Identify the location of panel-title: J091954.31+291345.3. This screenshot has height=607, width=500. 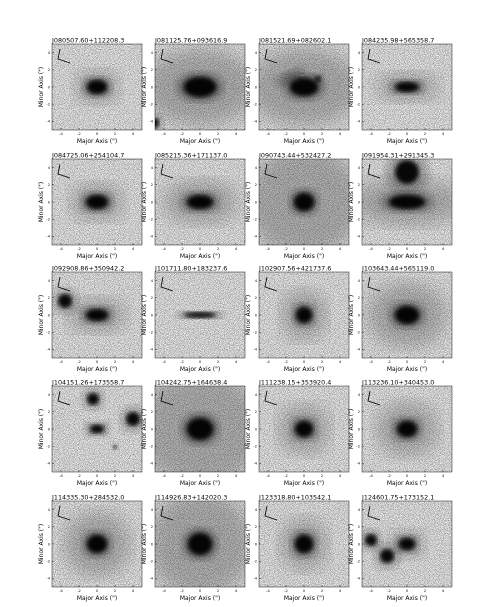
(397, 156).